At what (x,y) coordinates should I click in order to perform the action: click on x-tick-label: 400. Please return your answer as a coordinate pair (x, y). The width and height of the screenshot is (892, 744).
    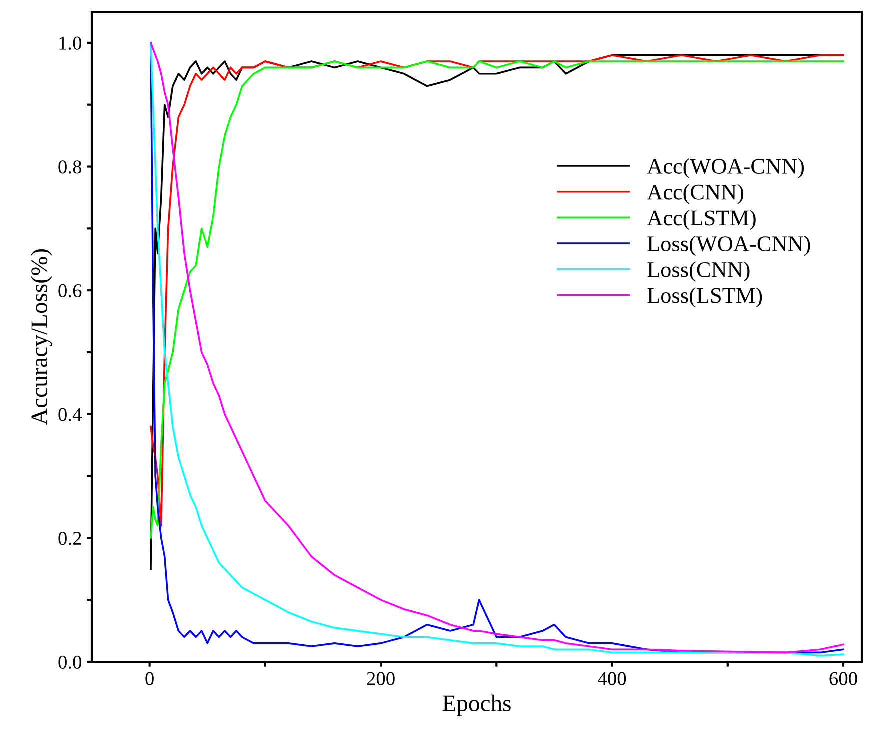
    Looking at the image, I should click on (612, 679).